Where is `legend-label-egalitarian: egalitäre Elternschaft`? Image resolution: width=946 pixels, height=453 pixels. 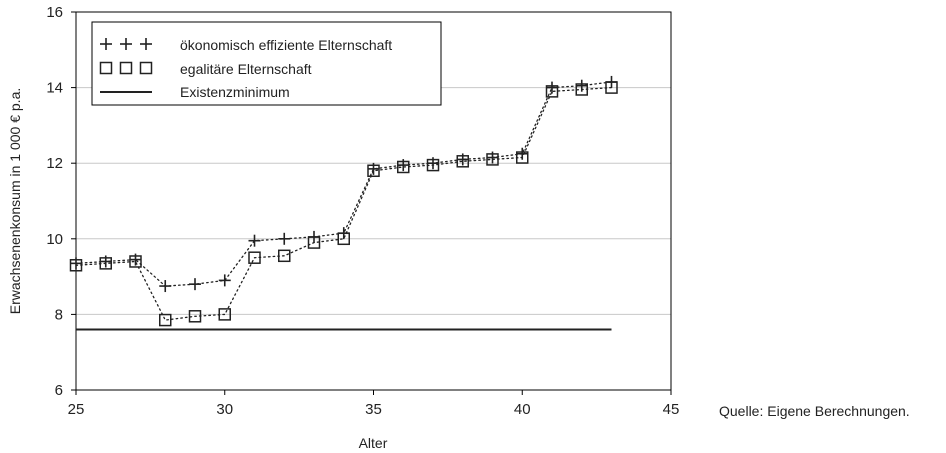
legend-label-egalitarian: egalitäre Elternschaft is located at coordinates (246, 69).